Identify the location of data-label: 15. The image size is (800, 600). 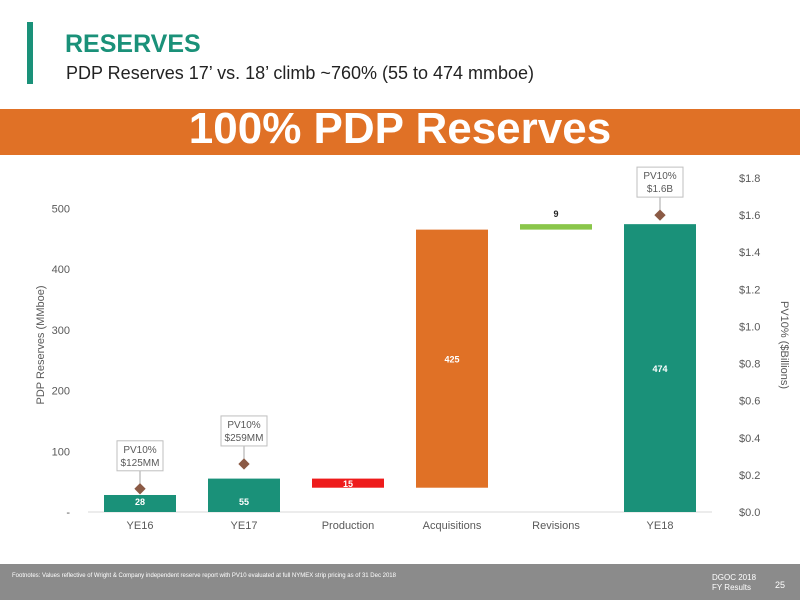
(348, 484).